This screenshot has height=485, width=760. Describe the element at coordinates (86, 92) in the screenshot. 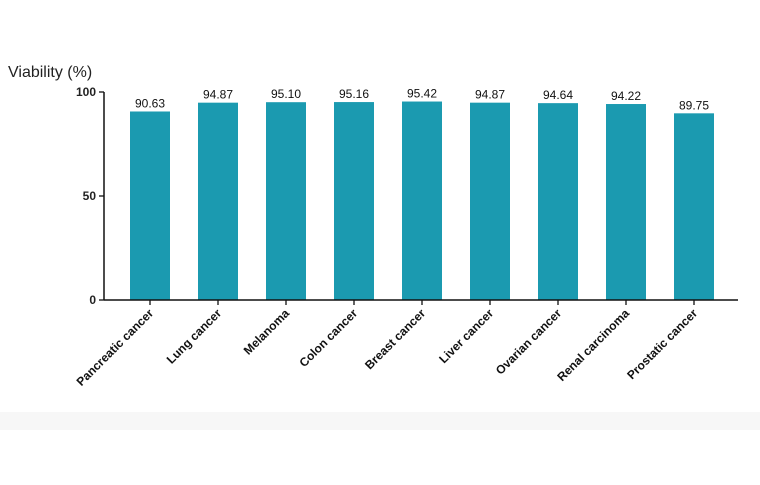

I see `y-tick-label: 100` at that location.